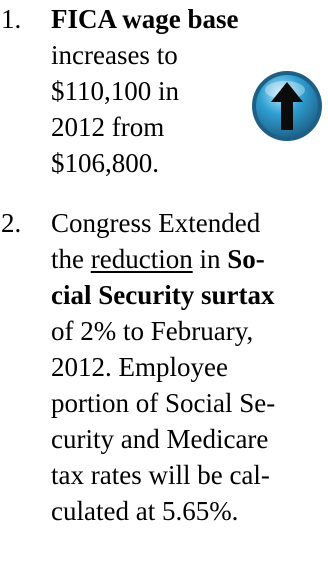 The image size is (328, 573). What do you see at coordinates (163, 403) in the screenshot?
I see `list-line: portion of Social Se-` at bounding box center [163, 403].